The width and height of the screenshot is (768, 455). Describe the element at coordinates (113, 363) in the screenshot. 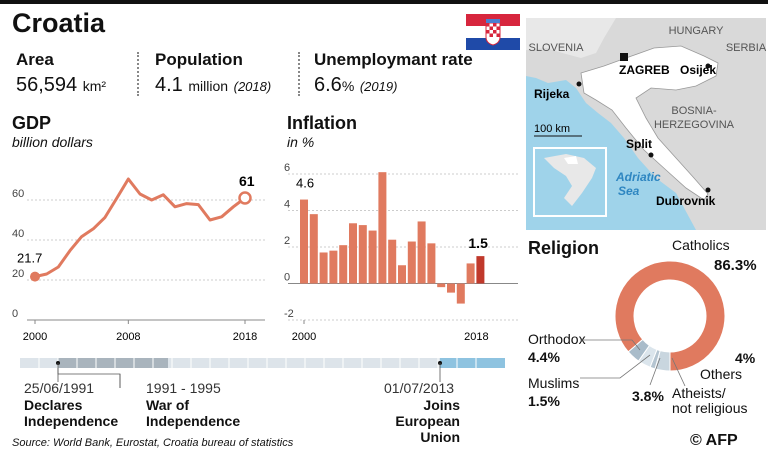

I see `timeline-war-span` at that location.